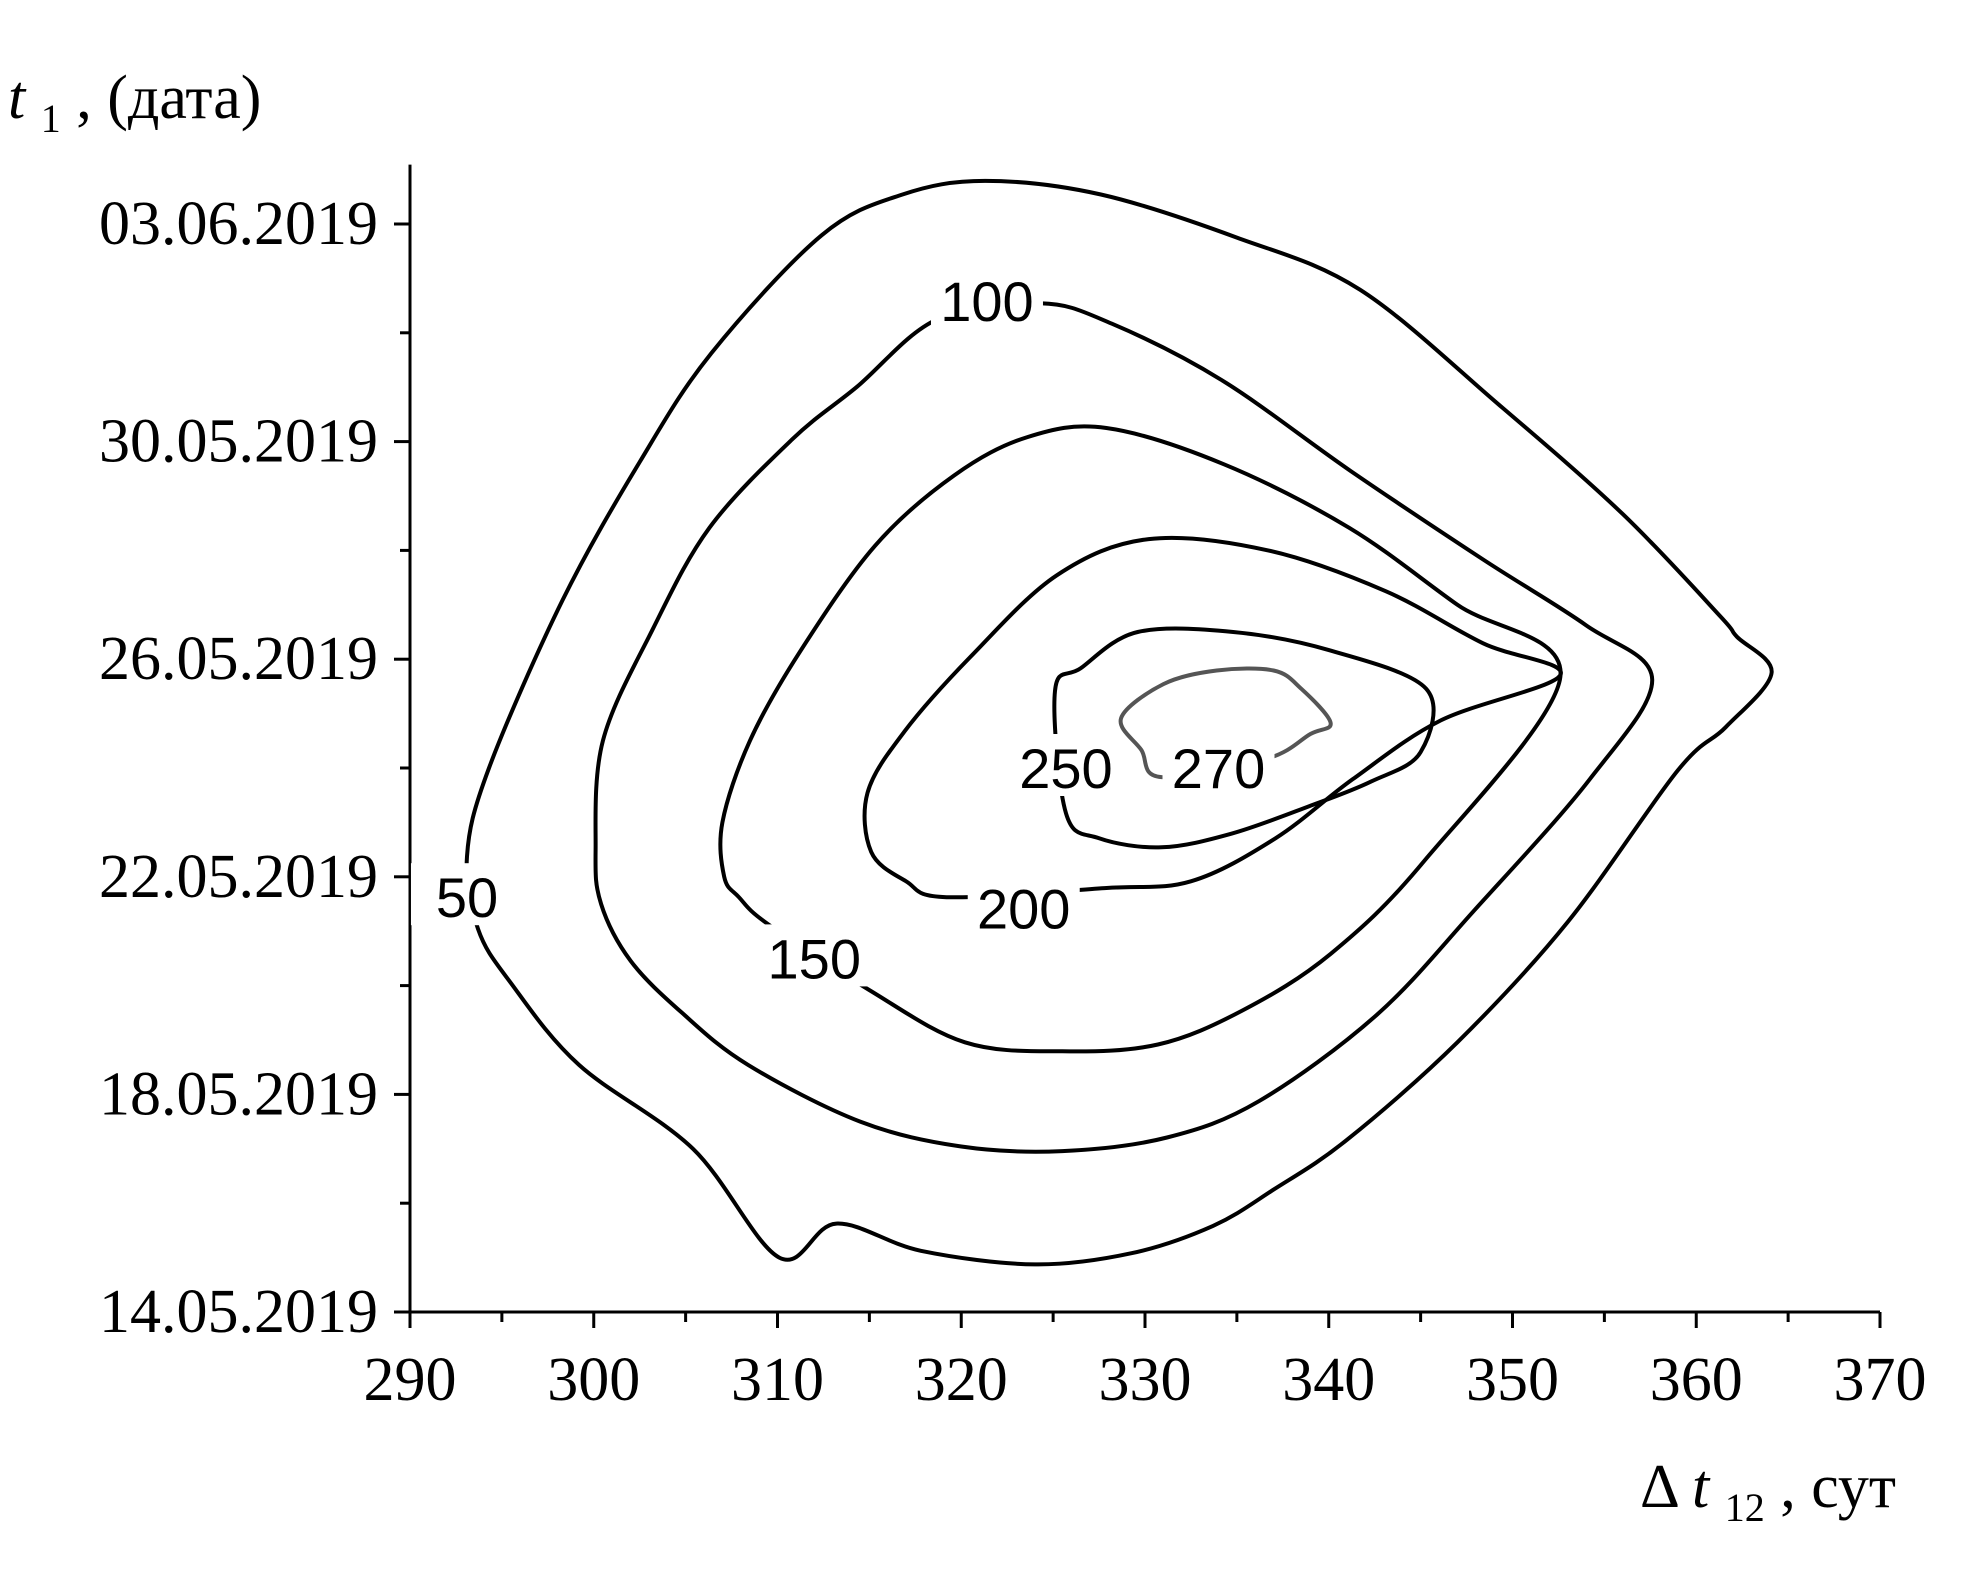 This screenshot has height=1587, width=1978. Describe the element at coordinates (1838, 1487) in the screenshot. I see `x-axis-unit: , сут` at that location.